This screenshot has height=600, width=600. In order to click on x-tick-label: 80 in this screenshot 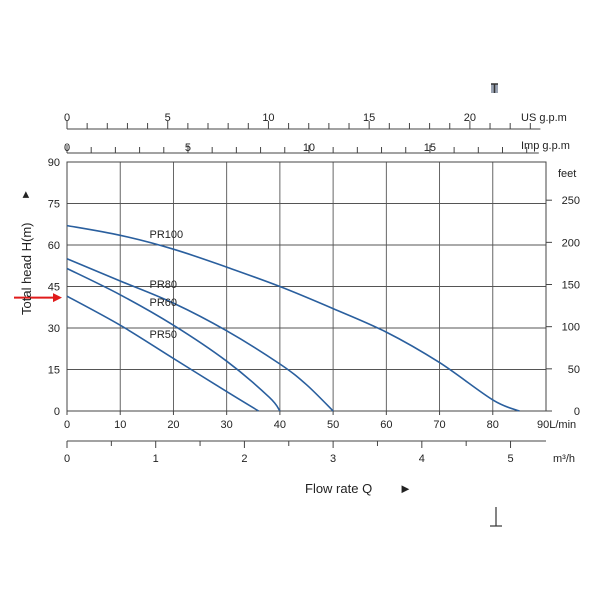, I will do `click(493, 425)`.